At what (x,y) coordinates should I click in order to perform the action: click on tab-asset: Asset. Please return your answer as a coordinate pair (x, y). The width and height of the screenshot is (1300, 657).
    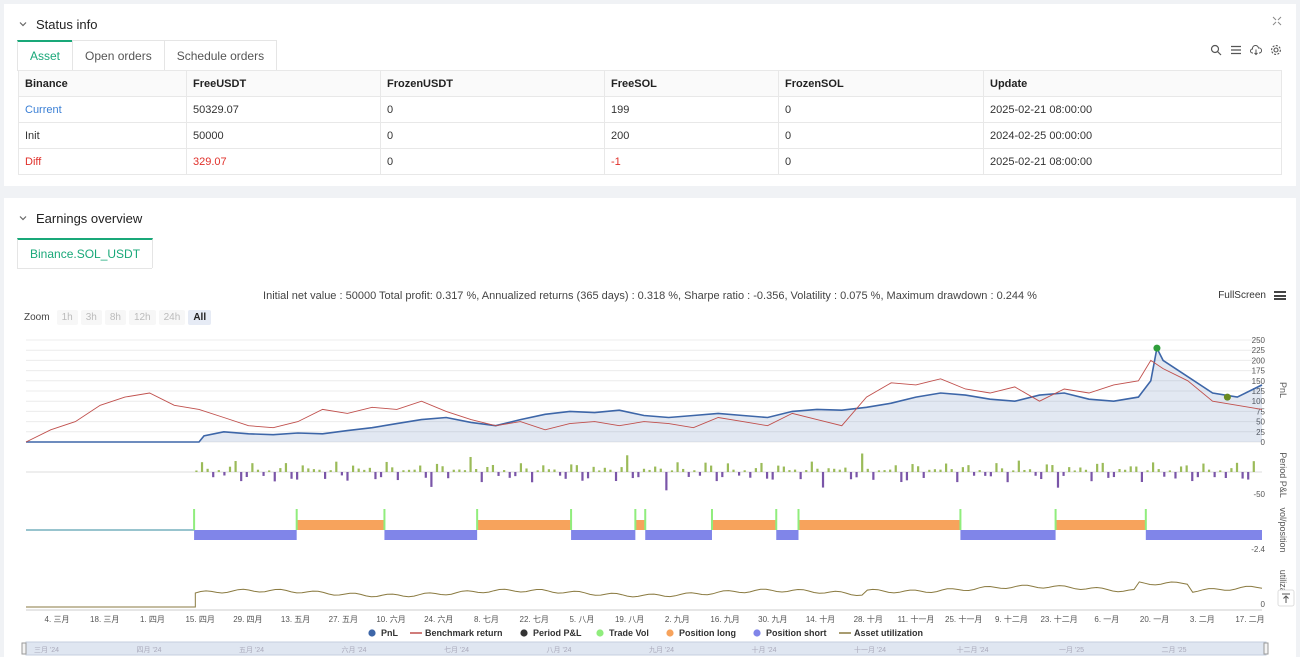
    Looking at the image, I should click on (45, 55).